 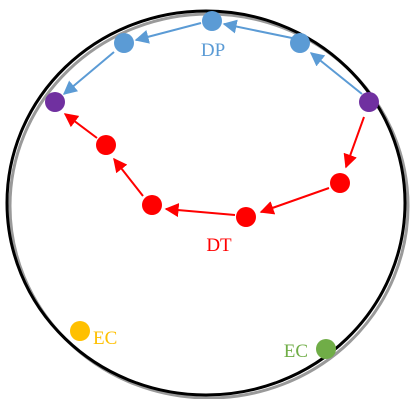 What do you see at coordinates (212, 32) in the screenshot?
I see `dp-nodes` at bounding box center [212, 32].